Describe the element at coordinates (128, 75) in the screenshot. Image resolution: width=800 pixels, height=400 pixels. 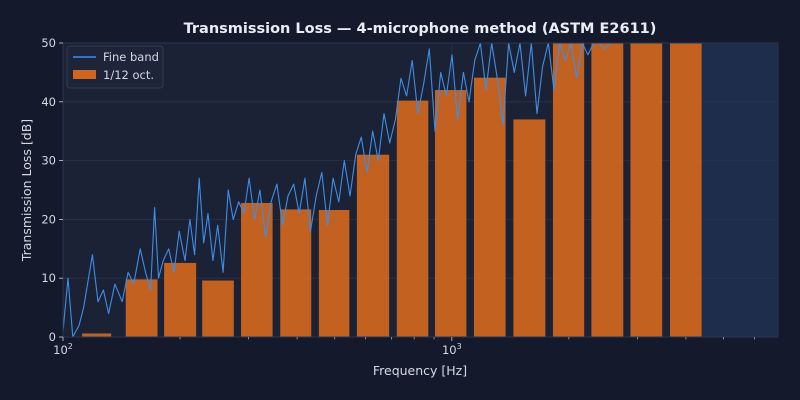
I see `legend-octave-label: 1/12 oct.` at that location.